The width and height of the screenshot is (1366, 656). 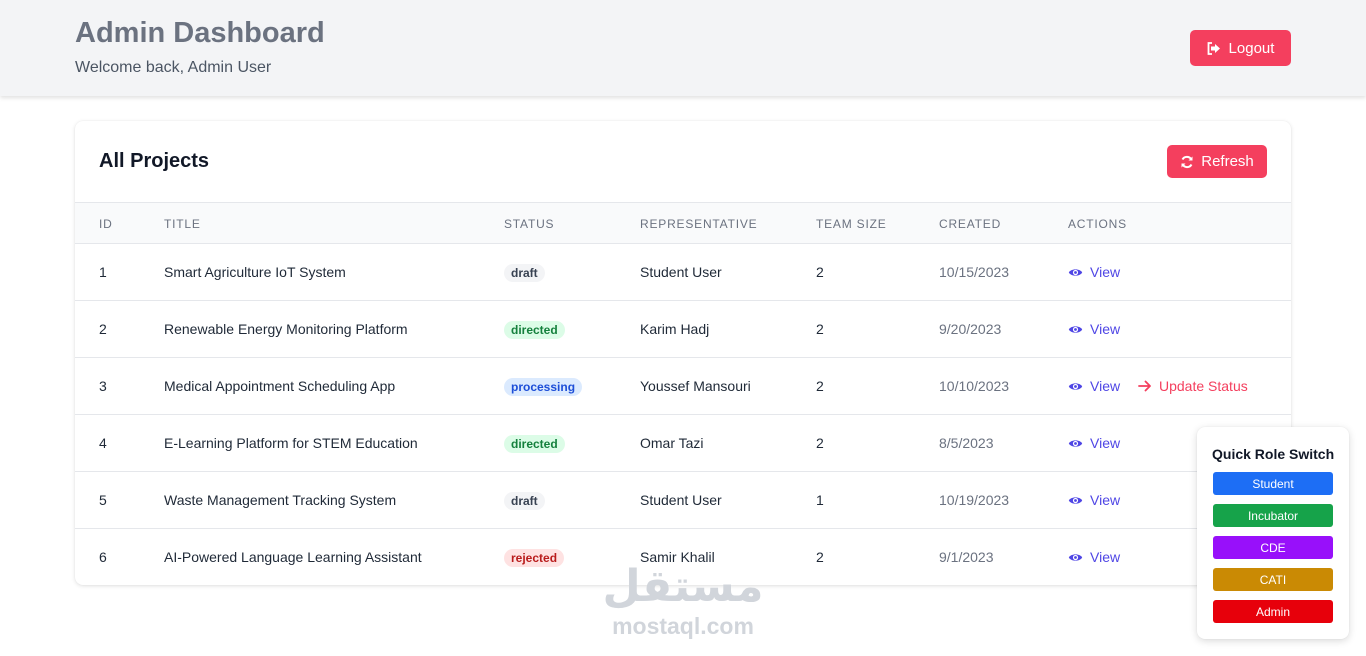 I want to click on cell-team-size: 1, so click(x=820, y=500).